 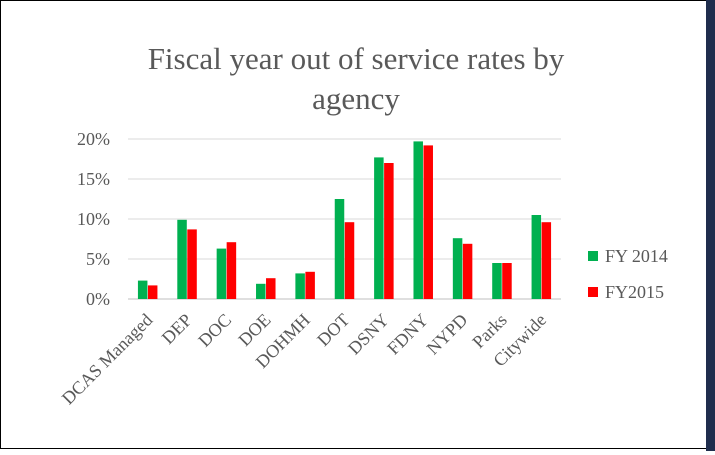 I want to click on y-tick-label: 10%, so click(x=93, y=219).